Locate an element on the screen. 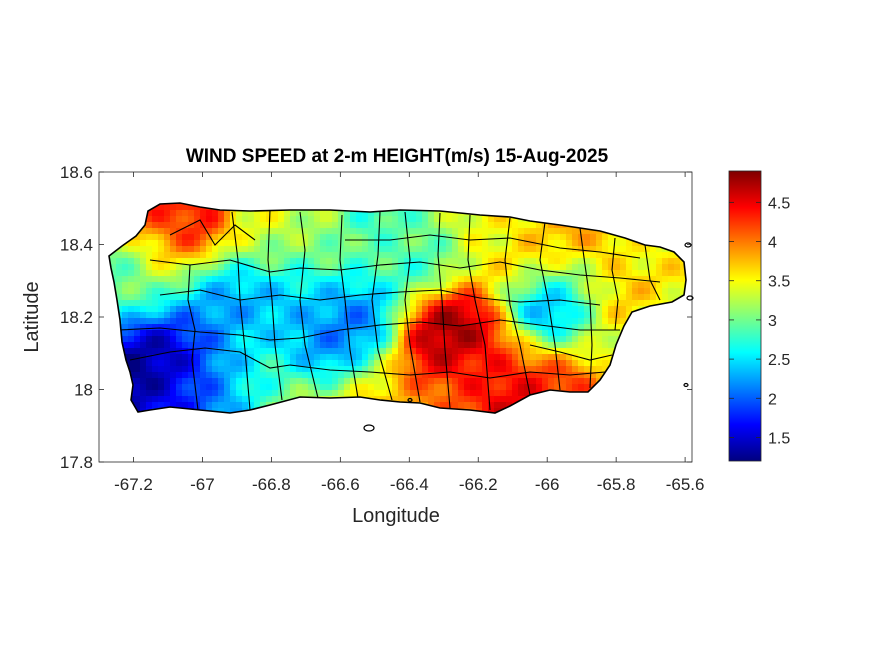  y-tick-label: 18.4 is located at coordinates (76, 245).